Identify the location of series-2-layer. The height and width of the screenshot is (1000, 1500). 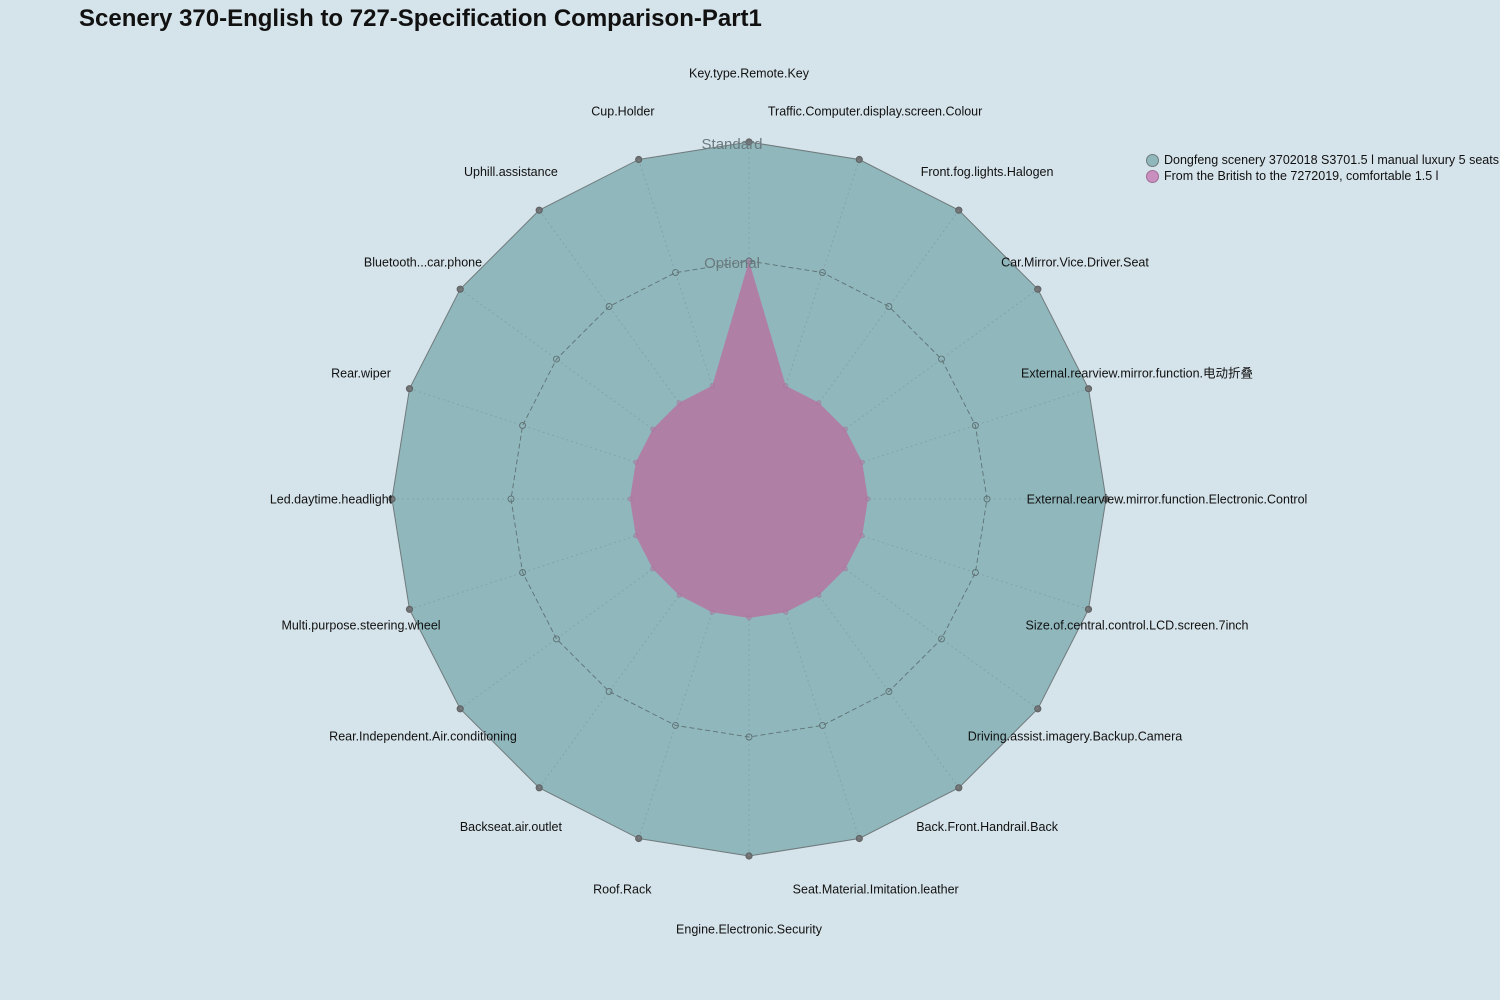
(749, 439).